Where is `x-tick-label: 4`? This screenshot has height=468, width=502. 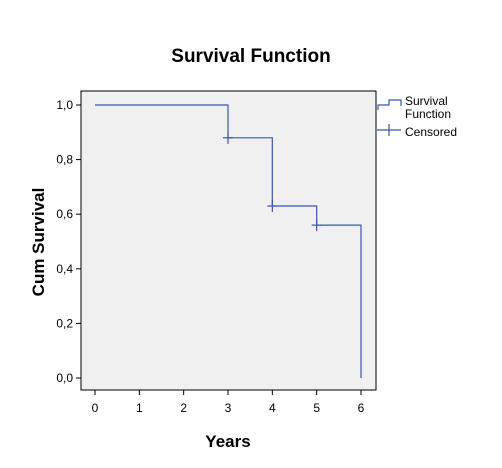
x-tick-label: 4 is located at coordinates (272, 408).